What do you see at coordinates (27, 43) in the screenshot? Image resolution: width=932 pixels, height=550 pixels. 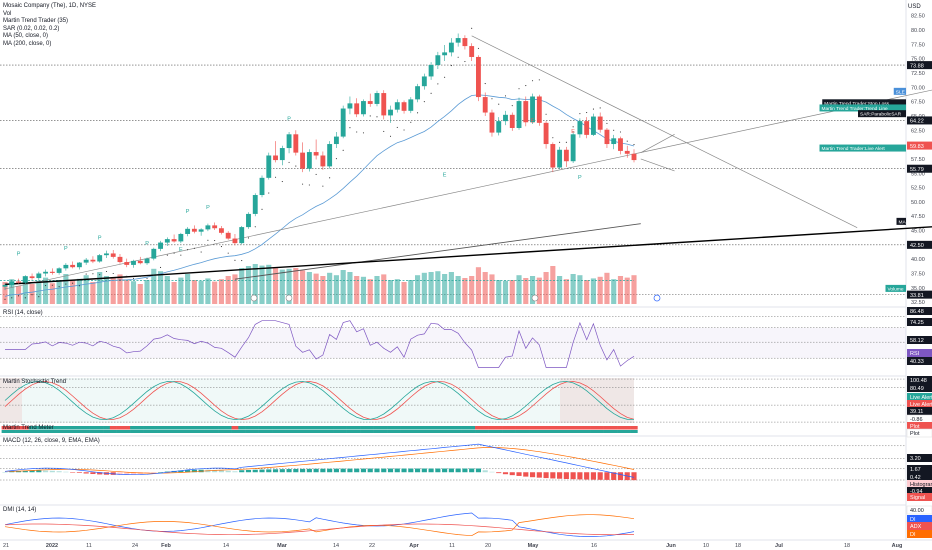 I see `legend-ma200: MA (200, close, 0)` at bounding box center [27, 43].